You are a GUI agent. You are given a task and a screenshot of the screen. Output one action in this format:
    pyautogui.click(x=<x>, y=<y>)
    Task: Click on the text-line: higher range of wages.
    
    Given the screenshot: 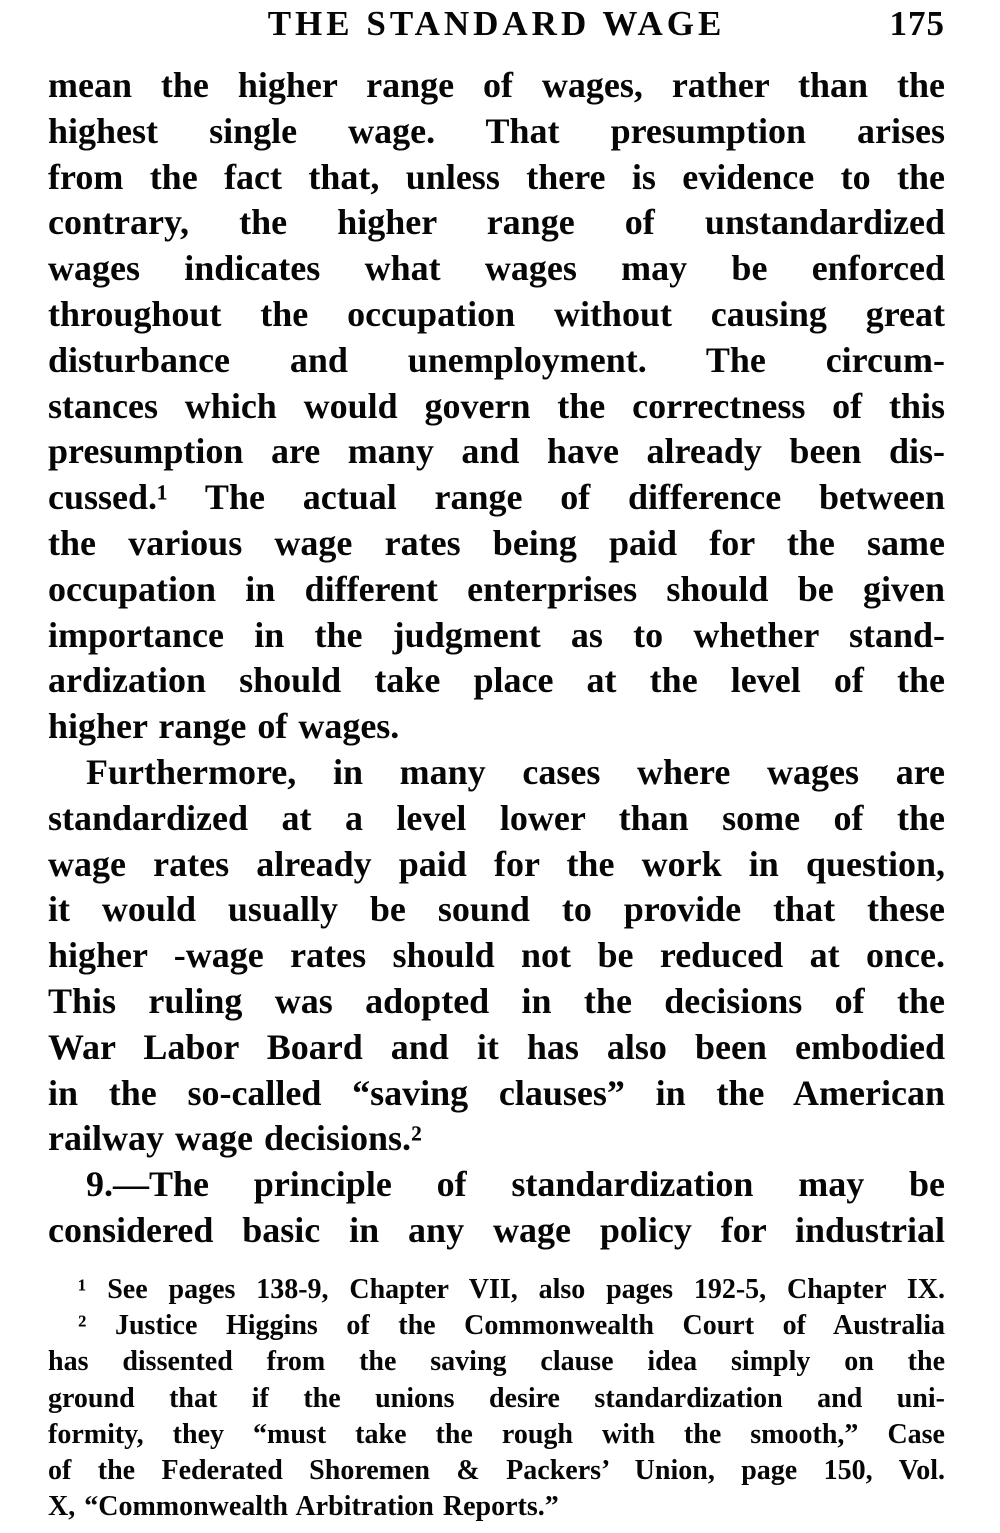 What is the action you would take?
    pyautogui.click(x=224, y=726)
    